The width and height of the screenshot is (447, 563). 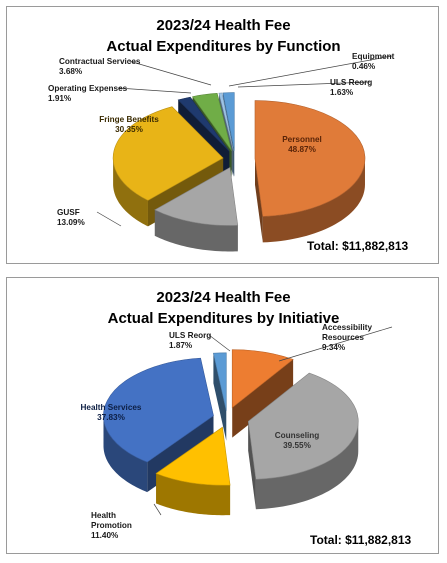 What do you see at coordinates (303, 426) in the screenshot?
I see `slice-counseling` at bounding box center [303, 426].